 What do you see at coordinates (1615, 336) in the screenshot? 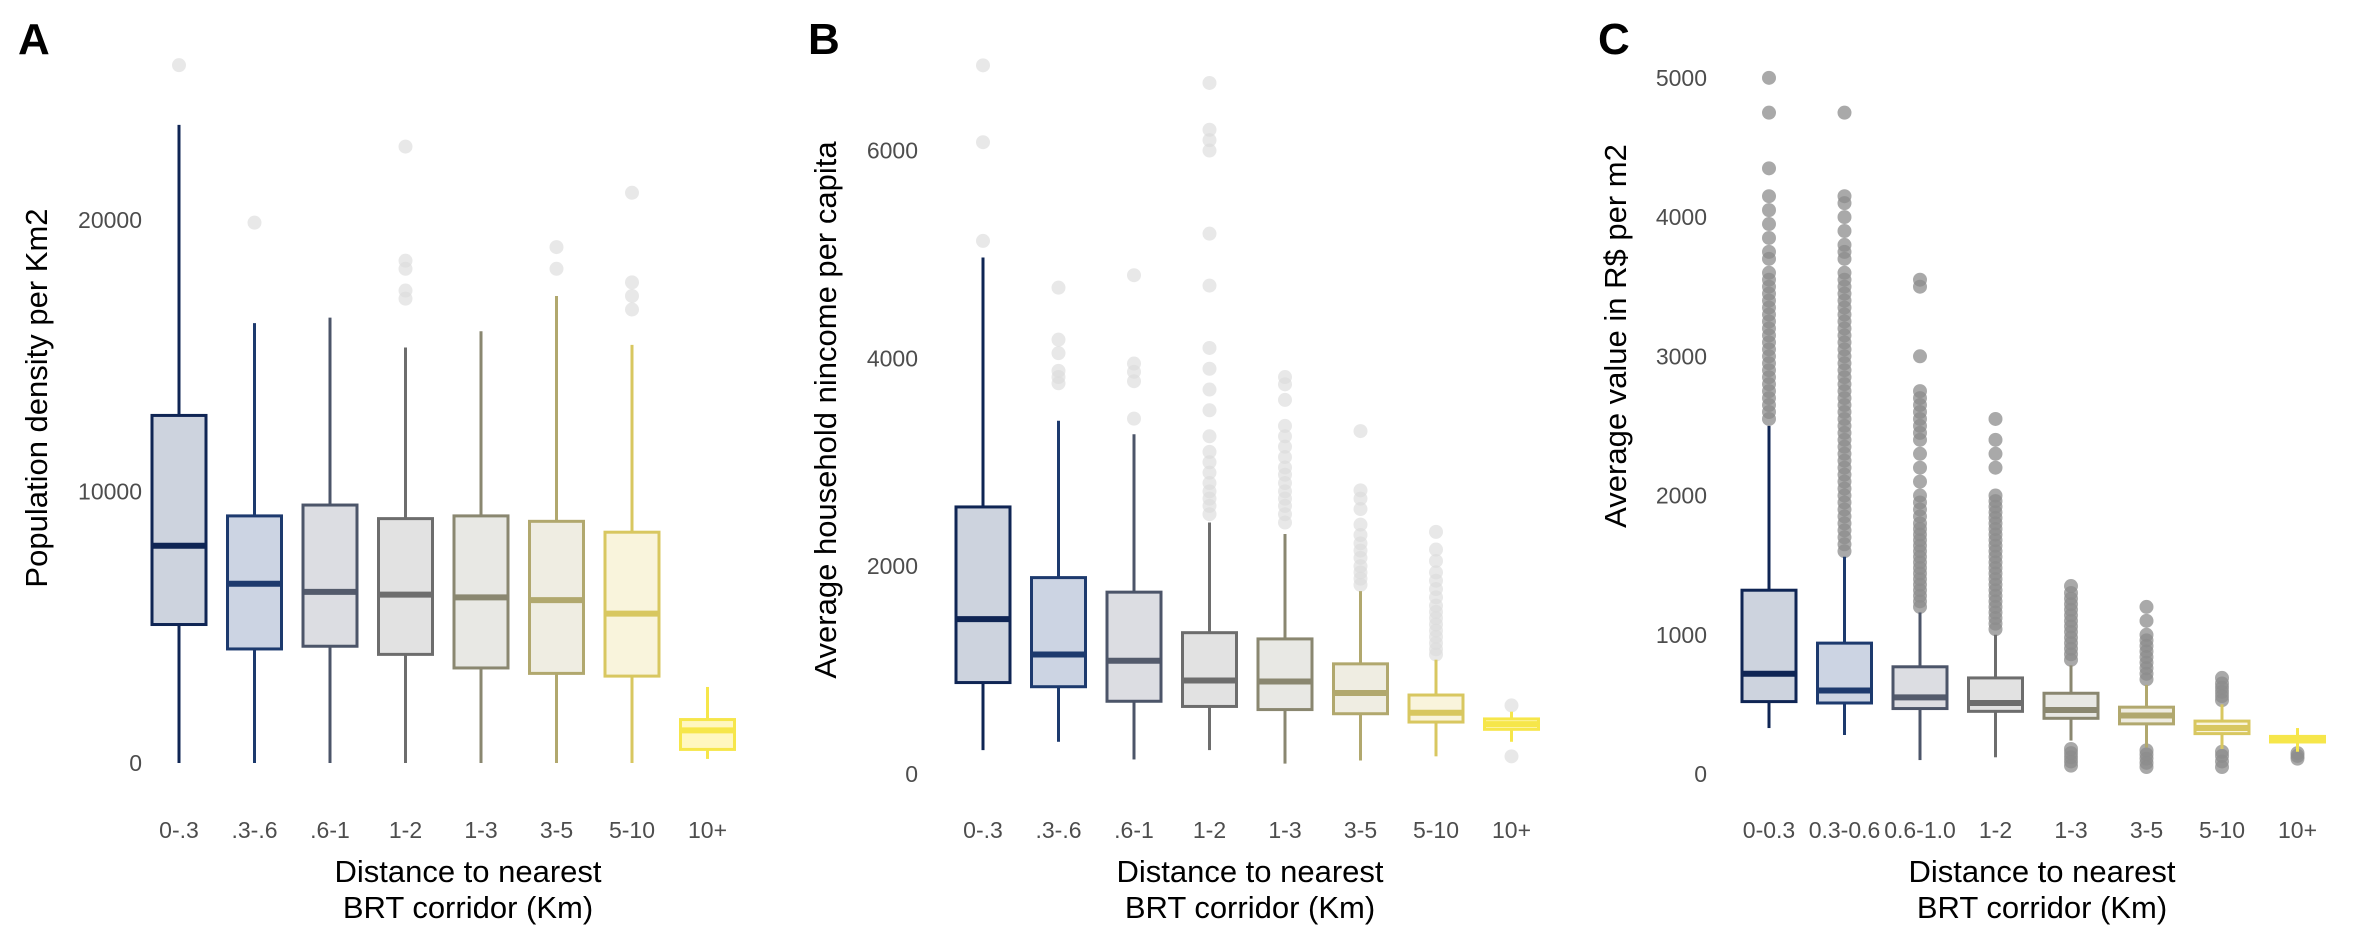
I see `y-axis-title-c: Average value in R$ per m2` at bounding box center [1615, 336].